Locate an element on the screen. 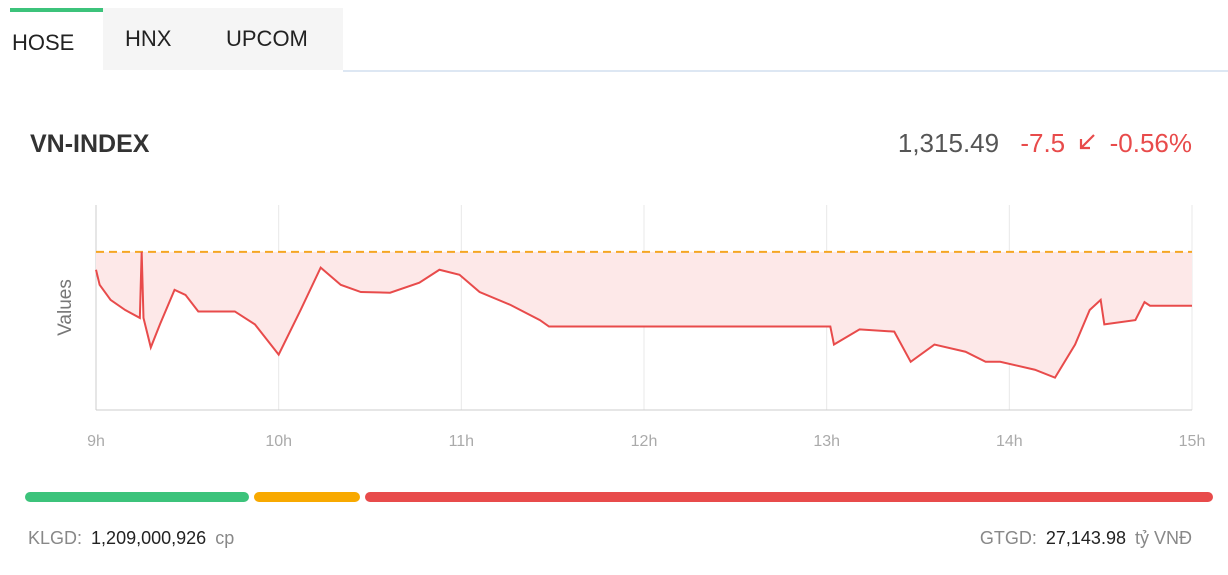 The width and height of the screenshot is (1228, 575). index-change: -7.5 is located at coordinates (1043, 143).